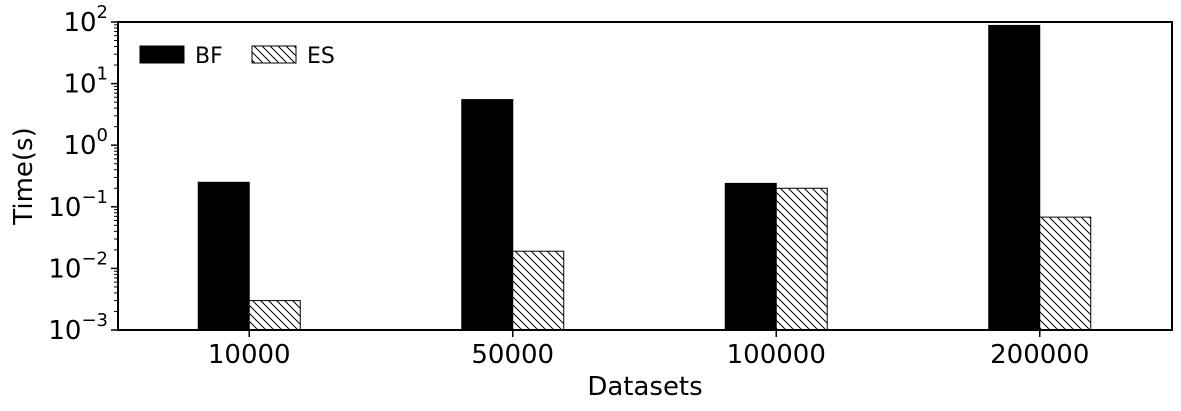 This screenshot has width=1181, height=411. I want to click on legend-label-es: ES, so click(321, 56).